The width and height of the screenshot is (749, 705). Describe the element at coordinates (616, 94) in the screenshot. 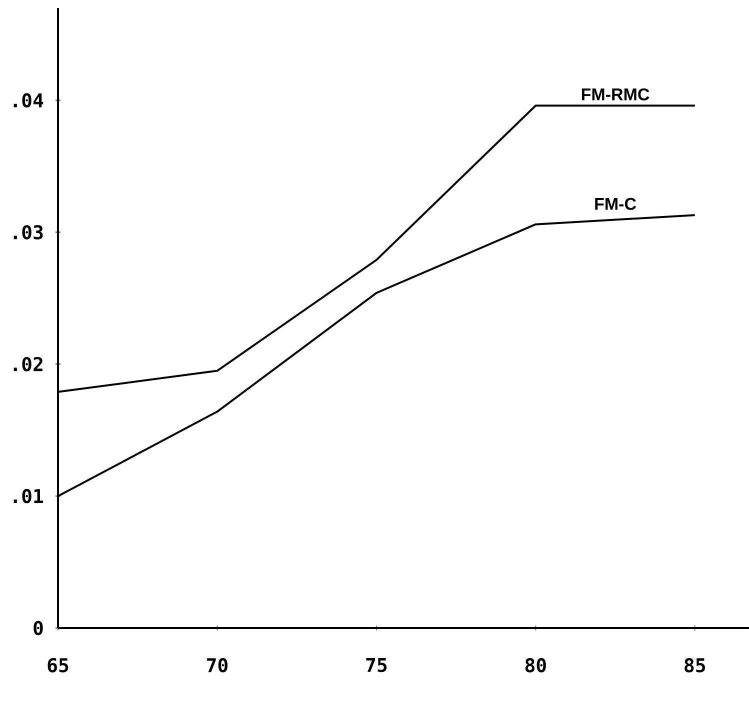

I see `series-label: FM-RMC` at that location.